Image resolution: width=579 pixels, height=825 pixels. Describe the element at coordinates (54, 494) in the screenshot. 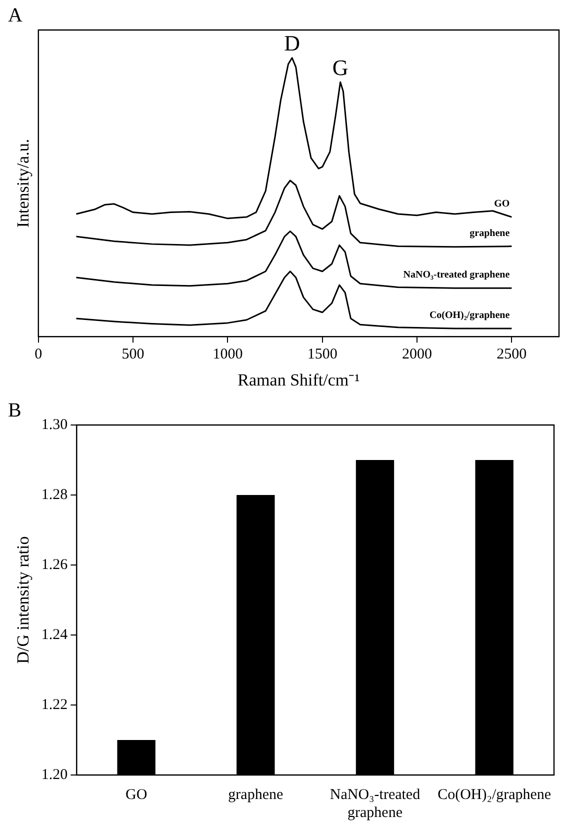

I see `y-tick-label: 1.28` at that location.